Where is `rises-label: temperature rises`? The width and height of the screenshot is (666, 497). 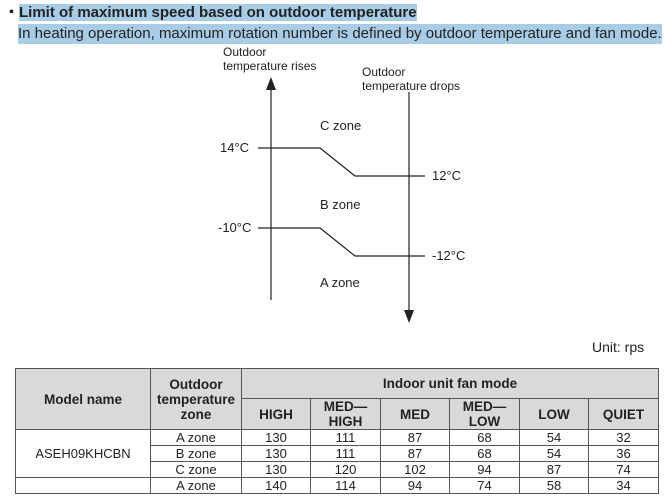 rises-label: temperature rises is located at coordinates (269, 66).